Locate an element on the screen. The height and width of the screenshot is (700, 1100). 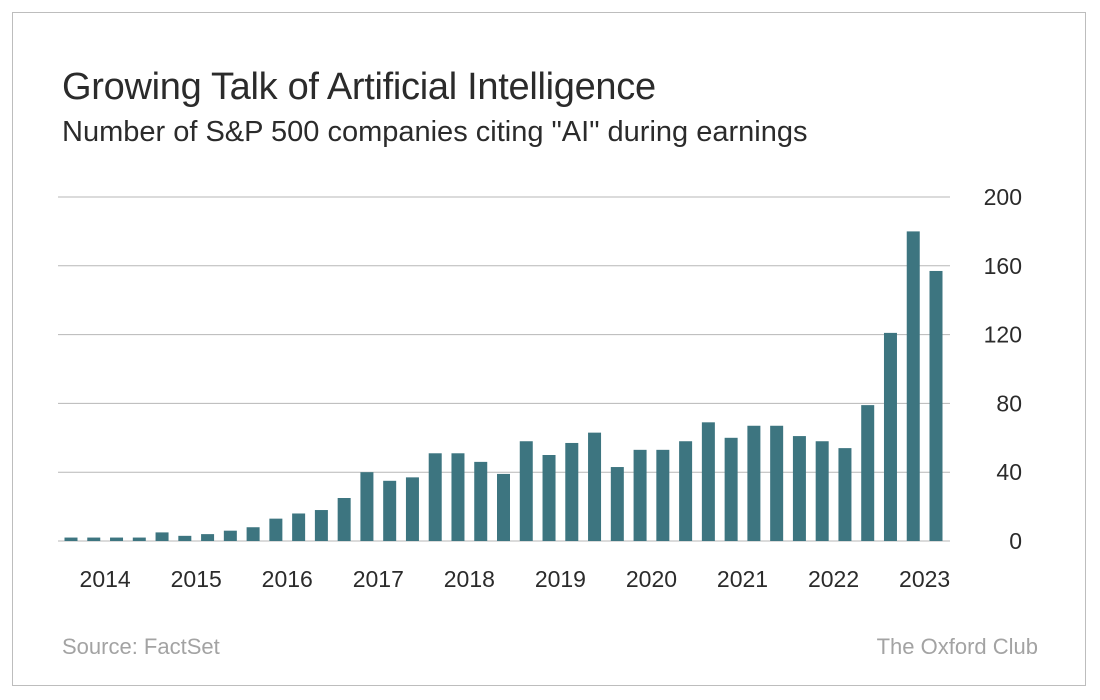
bar-2014-q1 is located at coordinates (71, 539).